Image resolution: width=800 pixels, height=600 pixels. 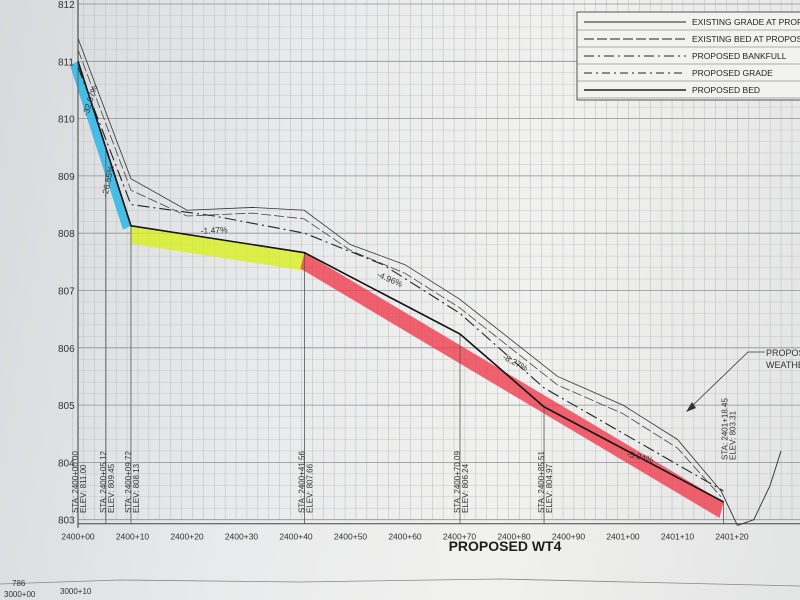 I want to click on y-tick-label: 811, so click(x=66, y=62).